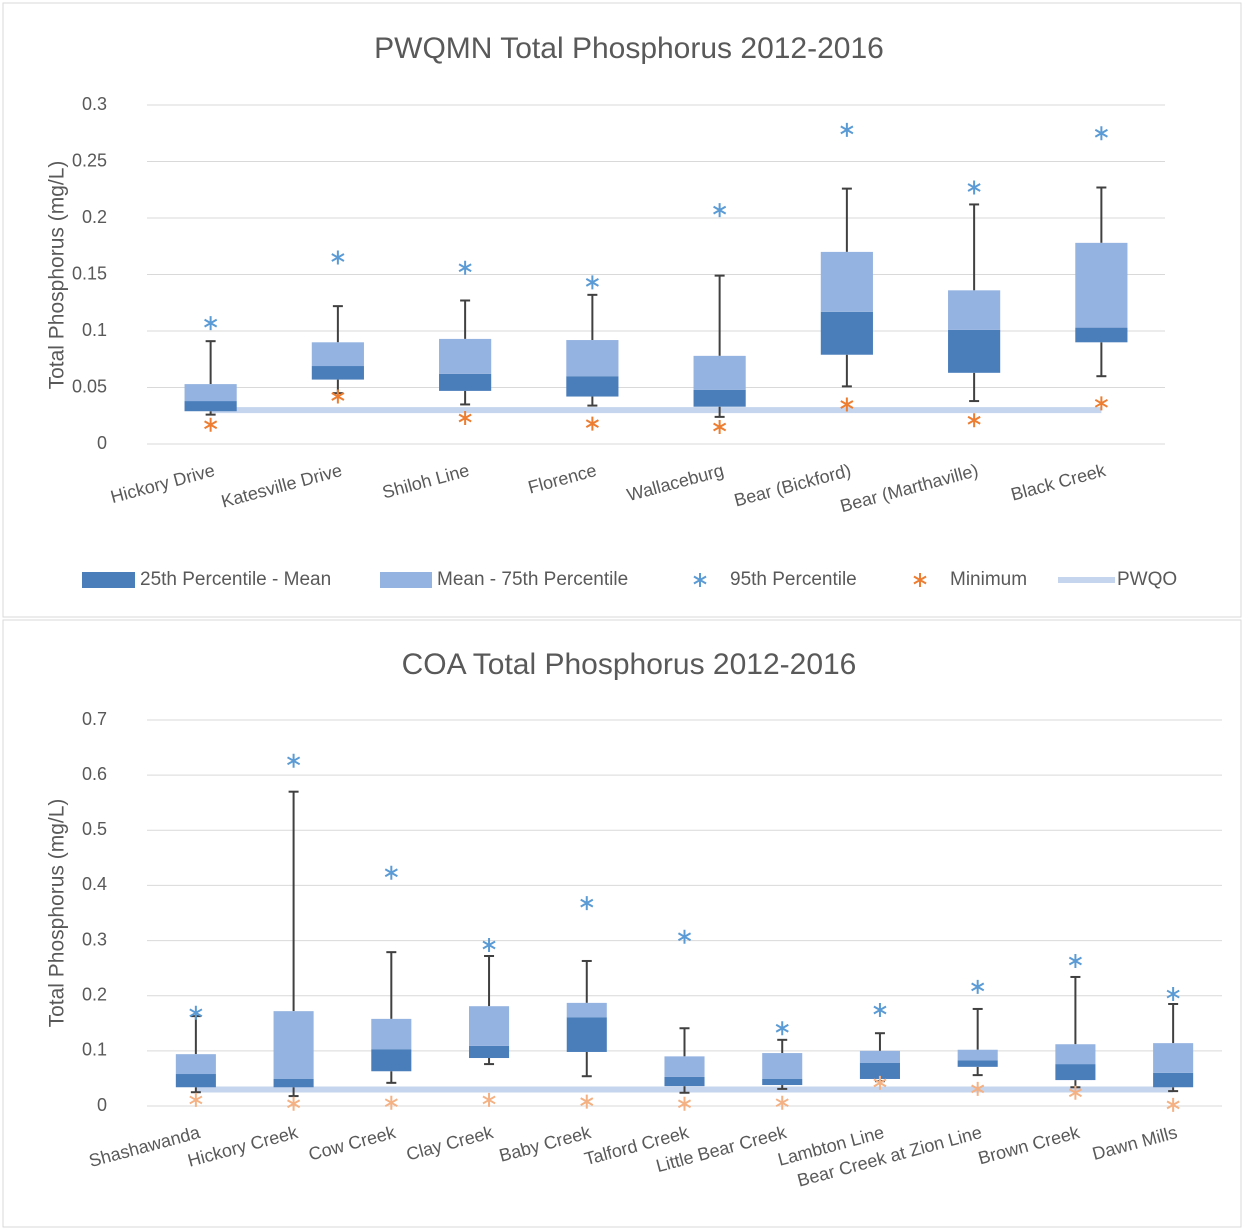 Image resolution: width=1244 pixels, height=1230 pixels. Describe the element at coordinates (235, 579) in the screenshot. I see `legend-label: 25th Percentile - Mean` at that location.